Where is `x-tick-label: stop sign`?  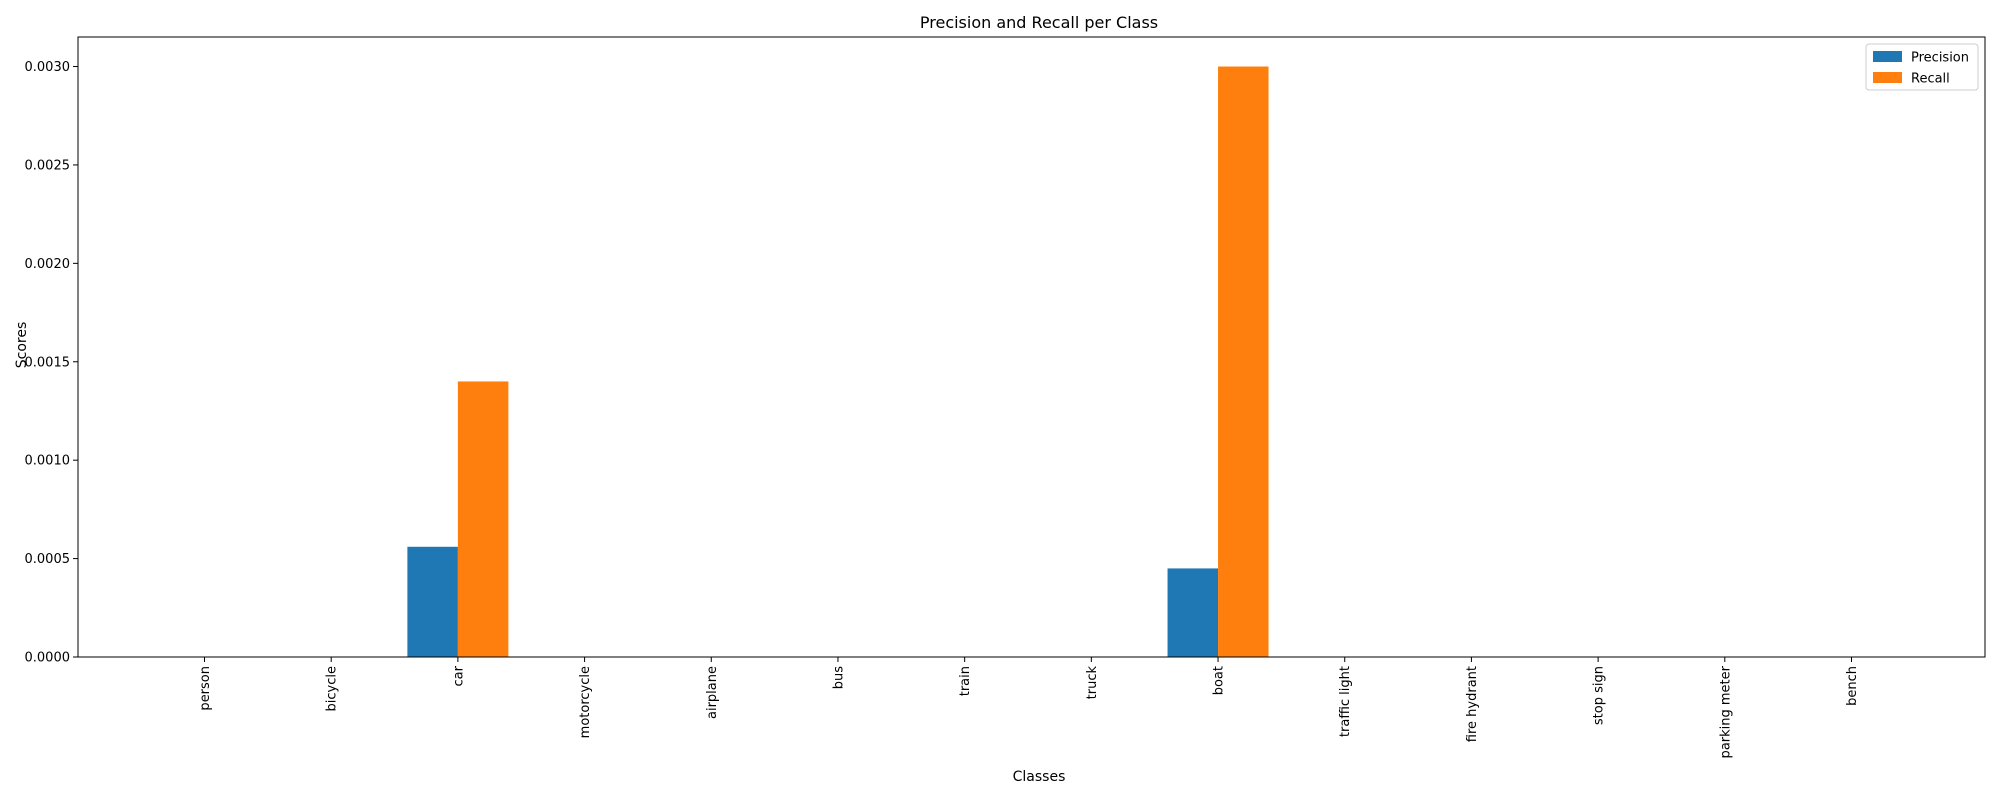
x-tick-label: stop sign is located at coordinates (1599, 695).